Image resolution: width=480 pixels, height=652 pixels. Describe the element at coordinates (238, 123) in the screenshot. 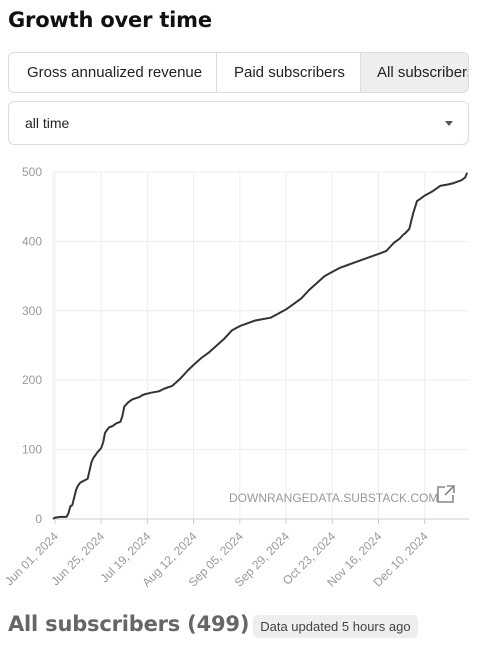

I see `time-range-select: all time` at that location.